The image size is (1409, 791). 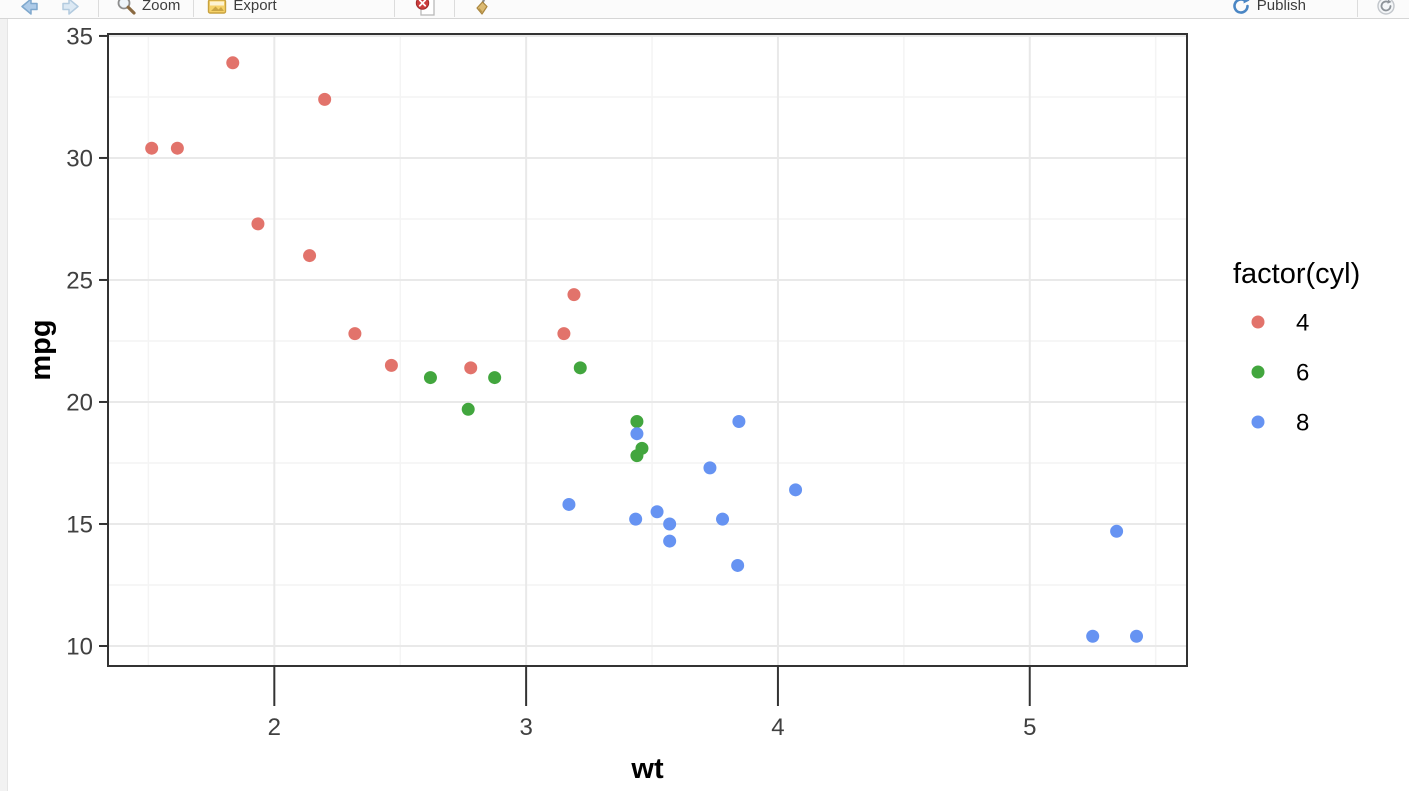 What do you see at coordinates (1296, 274) in the screenshot?
I see `legend-title: factor(cyl)` at bounding box center [1296, 274].